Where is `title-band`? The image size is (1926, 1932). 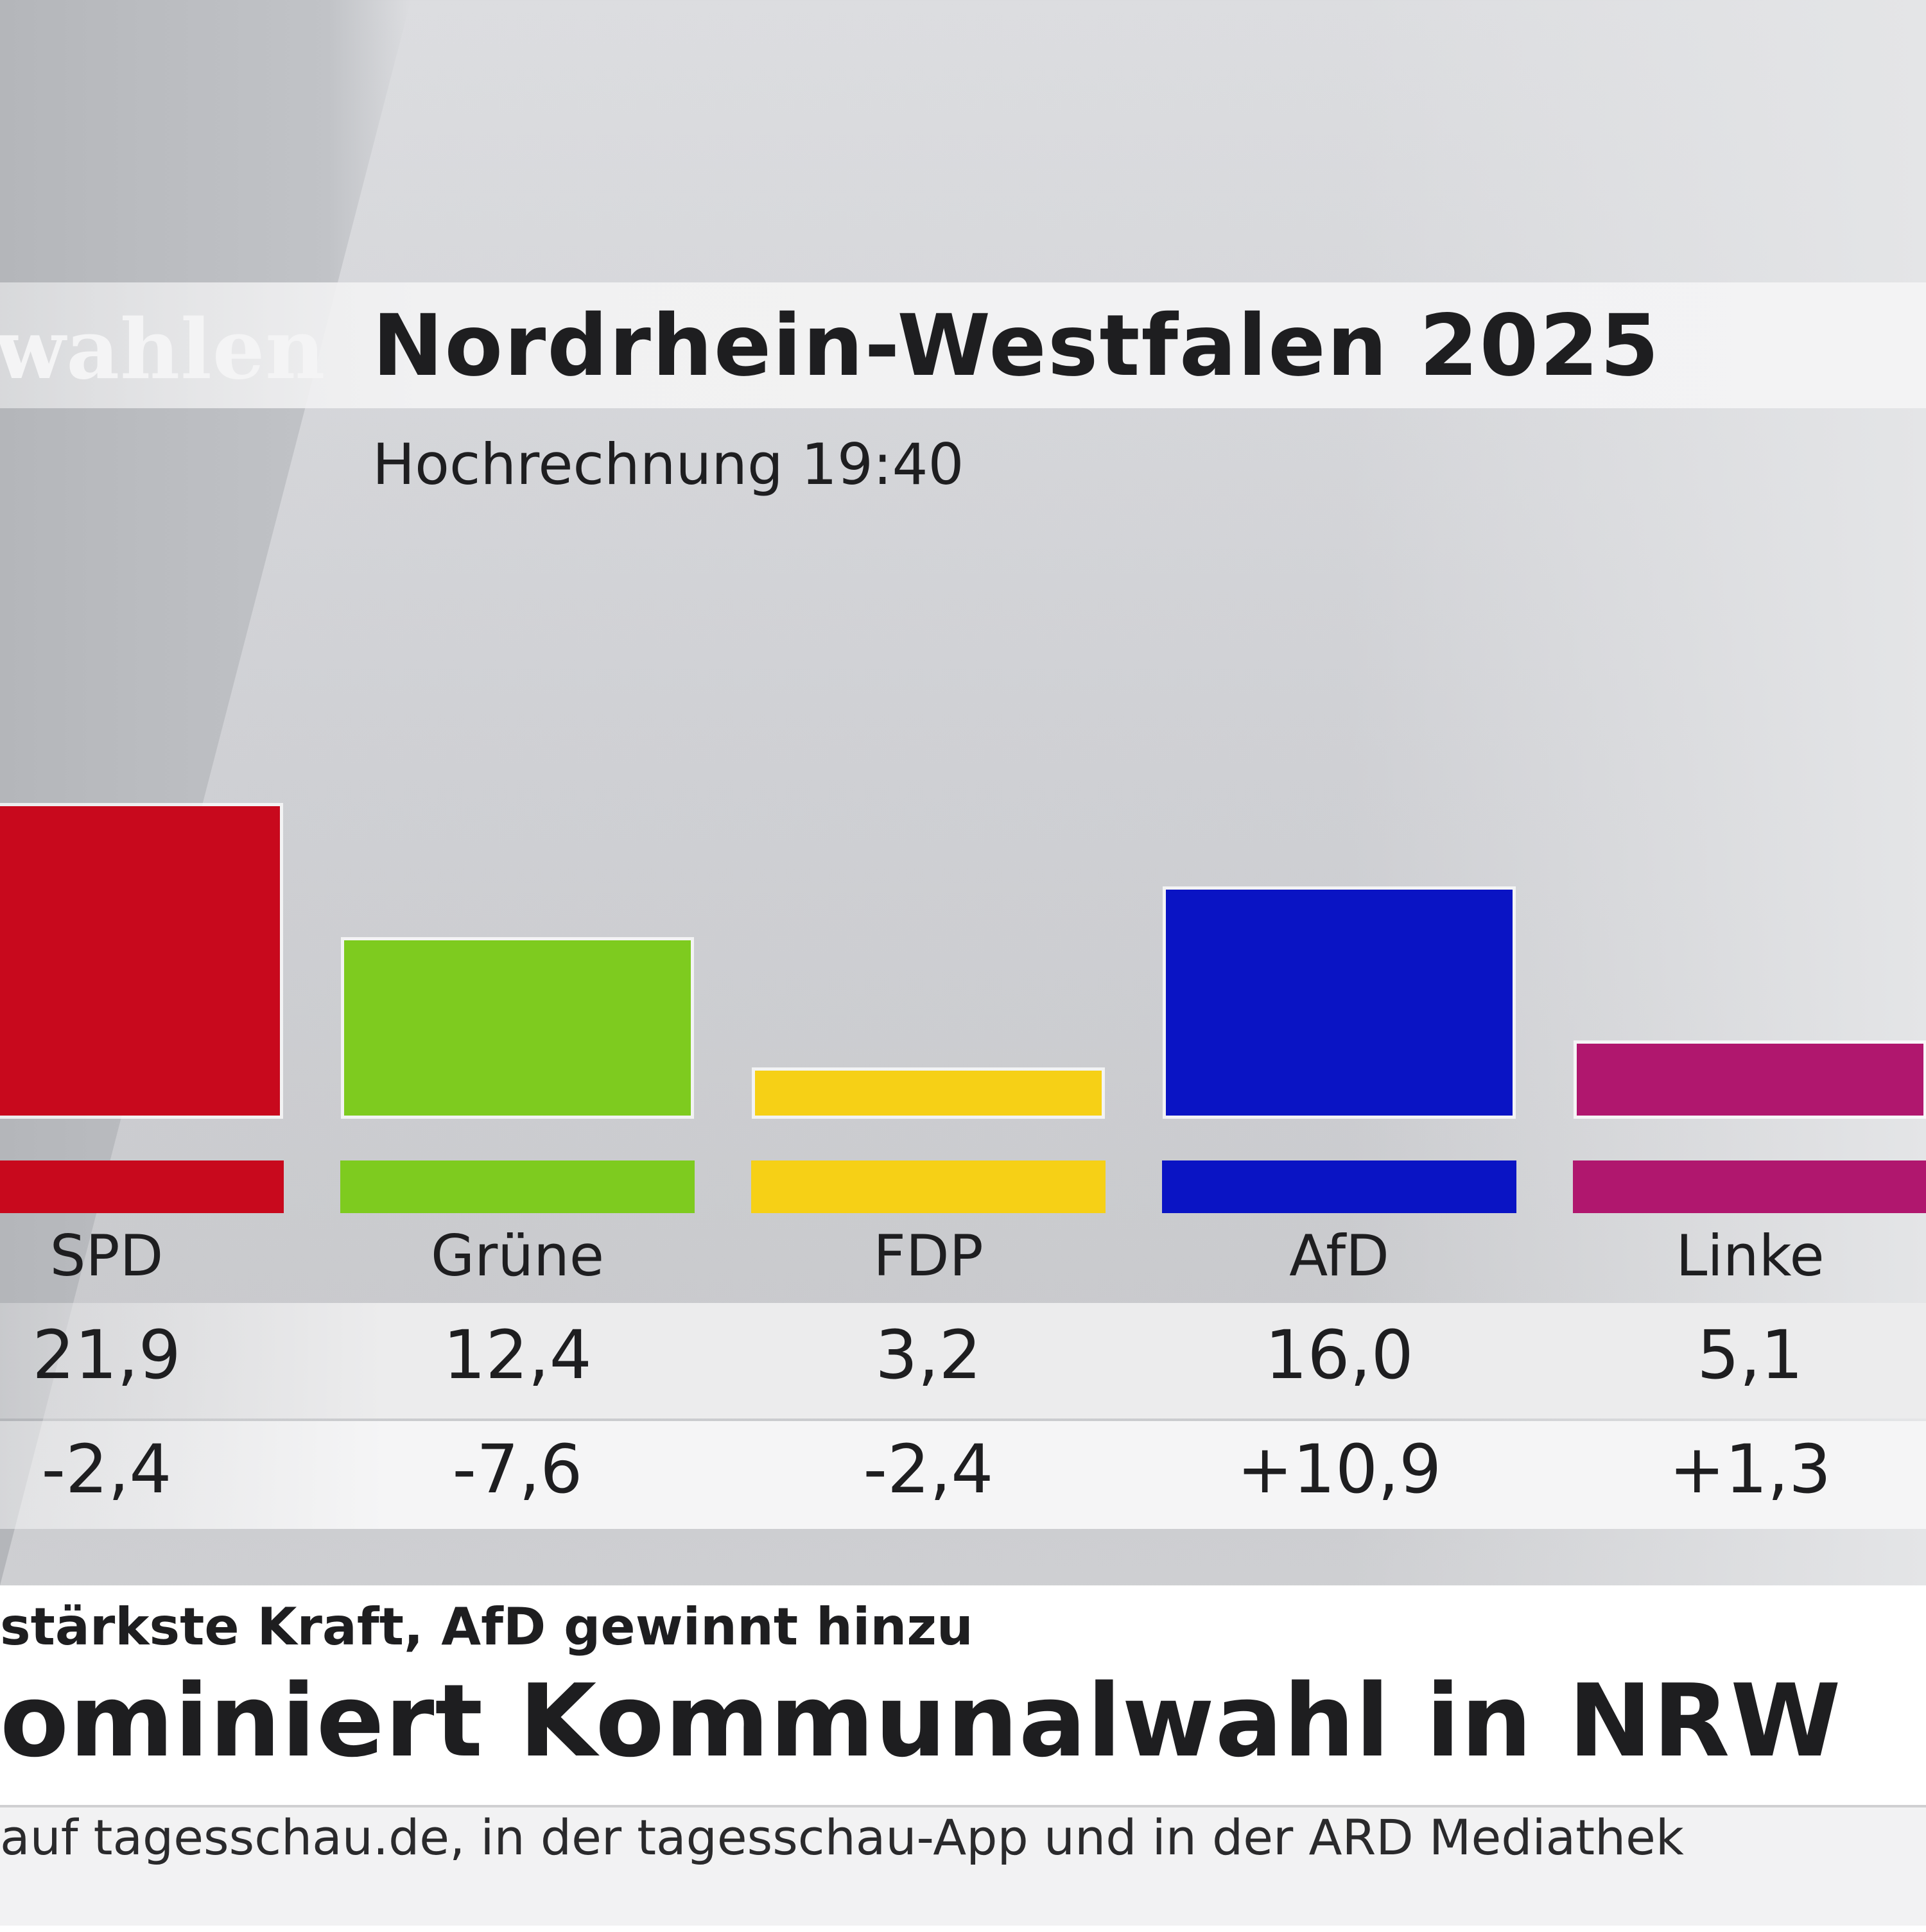 title-band is located at coordinates (963, 345).